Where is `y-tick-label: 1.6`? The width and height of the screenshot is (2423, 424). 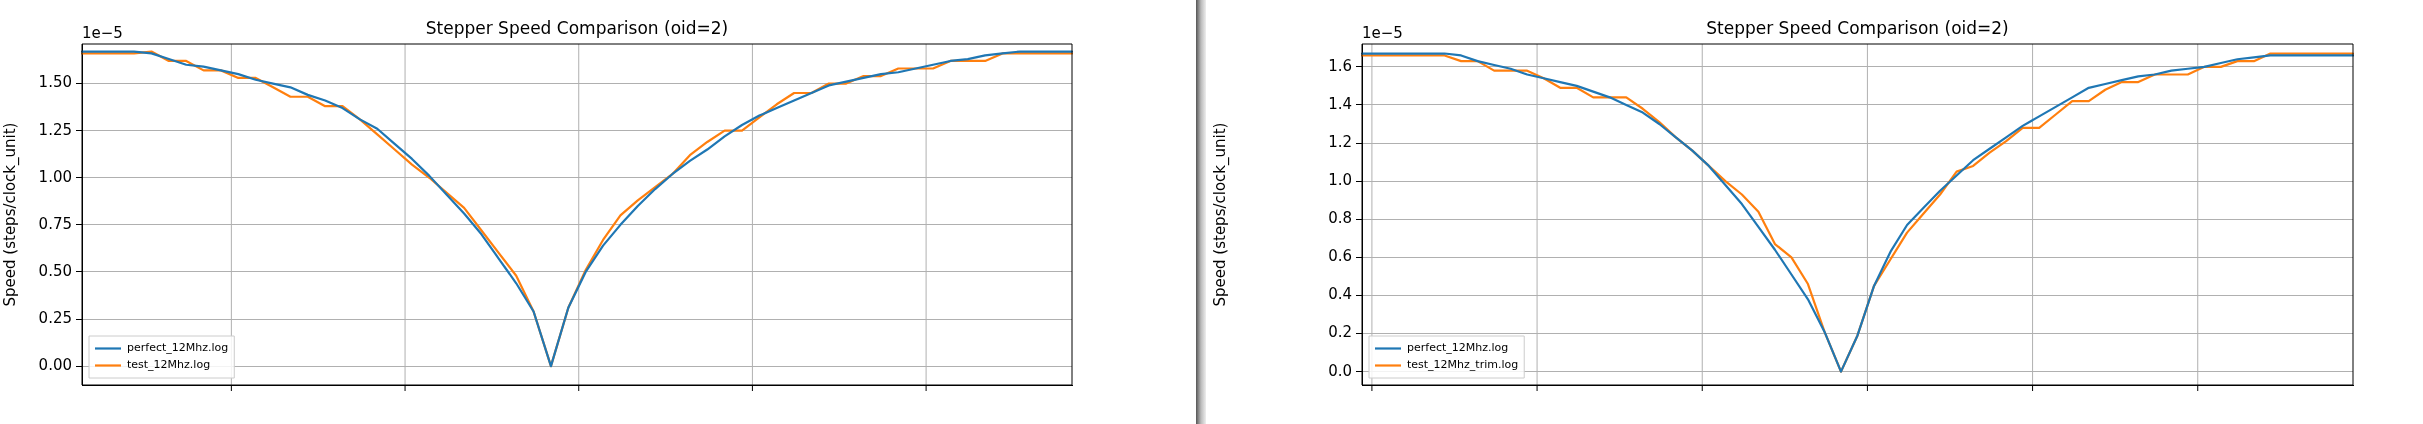 y-tick-label: 1.6 is located at coordinates (1340, 65).